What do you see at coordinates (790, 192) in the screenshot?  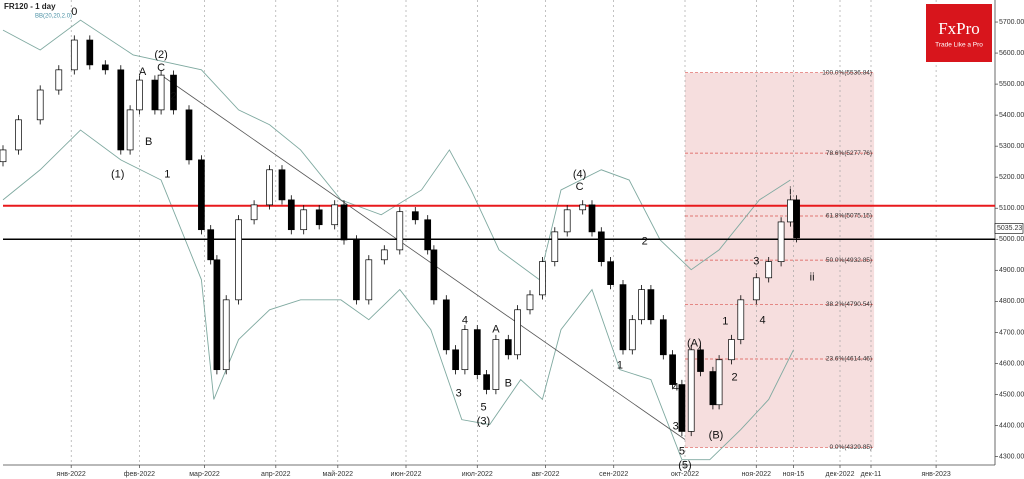 I see `wave-label: i` at bounding box center [790, 192].